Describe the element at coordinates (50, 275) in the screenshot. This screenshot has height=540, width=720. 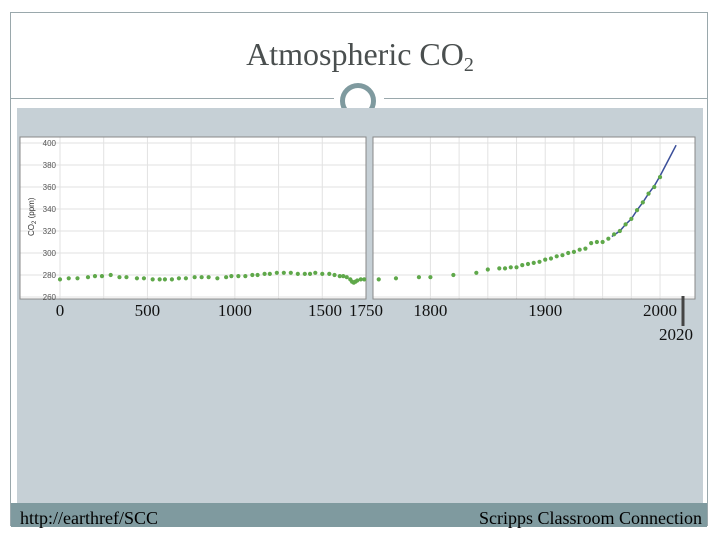
I see `y-tick-label: 280` at that location.